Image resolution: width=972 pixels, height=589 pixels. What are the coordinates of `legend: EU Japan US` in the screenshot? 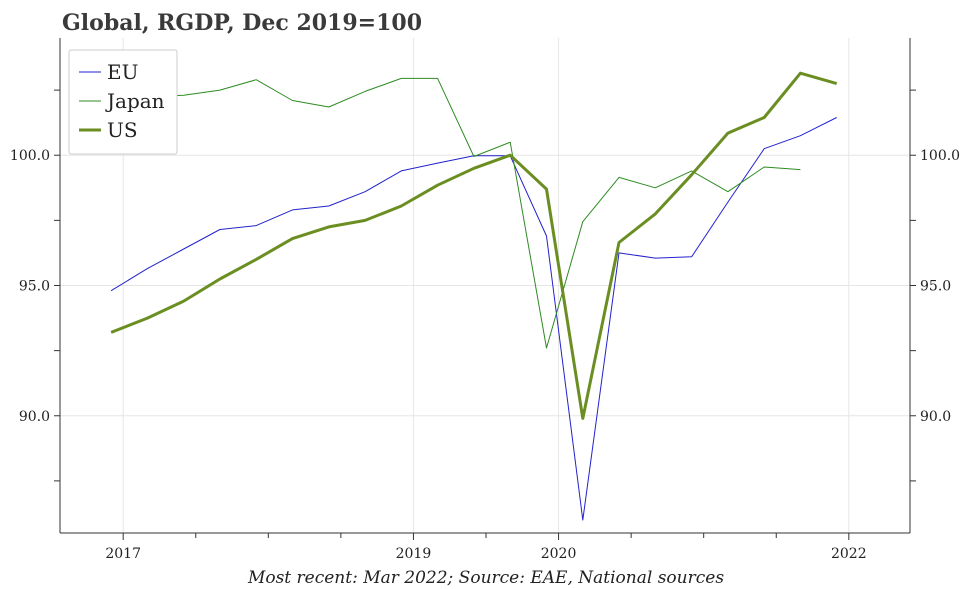 It's located at (123, 102).